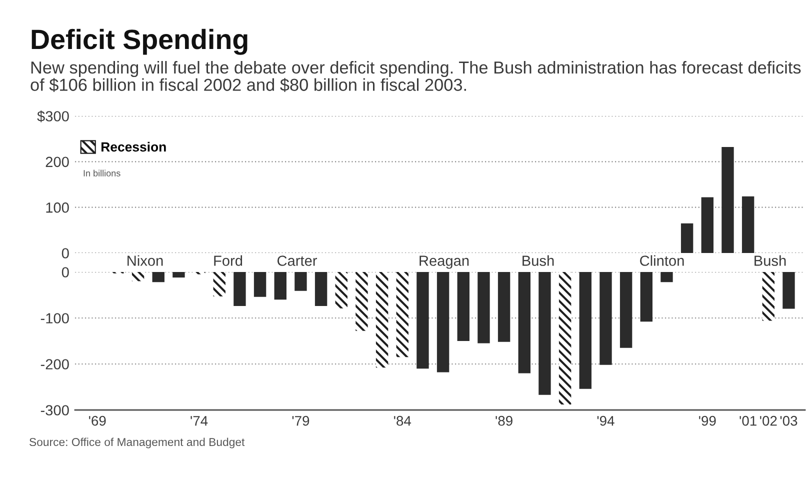 The width and height of the screenshot is (812, 487). Describe the element at coordinates (228, 260) in the screenshot. I see `text: Ford` at that location.